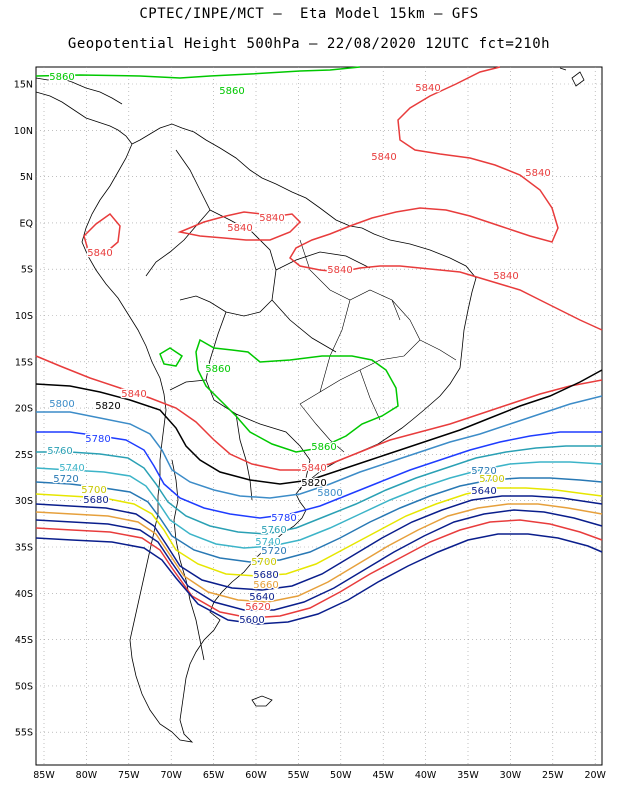 Image resolution: width=618 pixels, height=800 pixels. What do you see at coordinates (171, 357) in the screenshot?
I see `contour-5860-west` at bounding box center [171, 357].